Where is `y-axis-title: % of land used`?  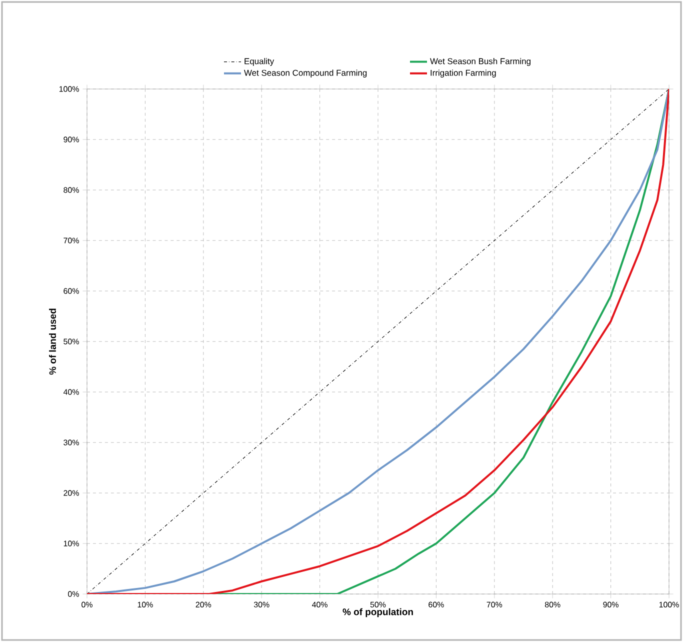
y-axis-title: % of land used is located at coordinates (52, 341).